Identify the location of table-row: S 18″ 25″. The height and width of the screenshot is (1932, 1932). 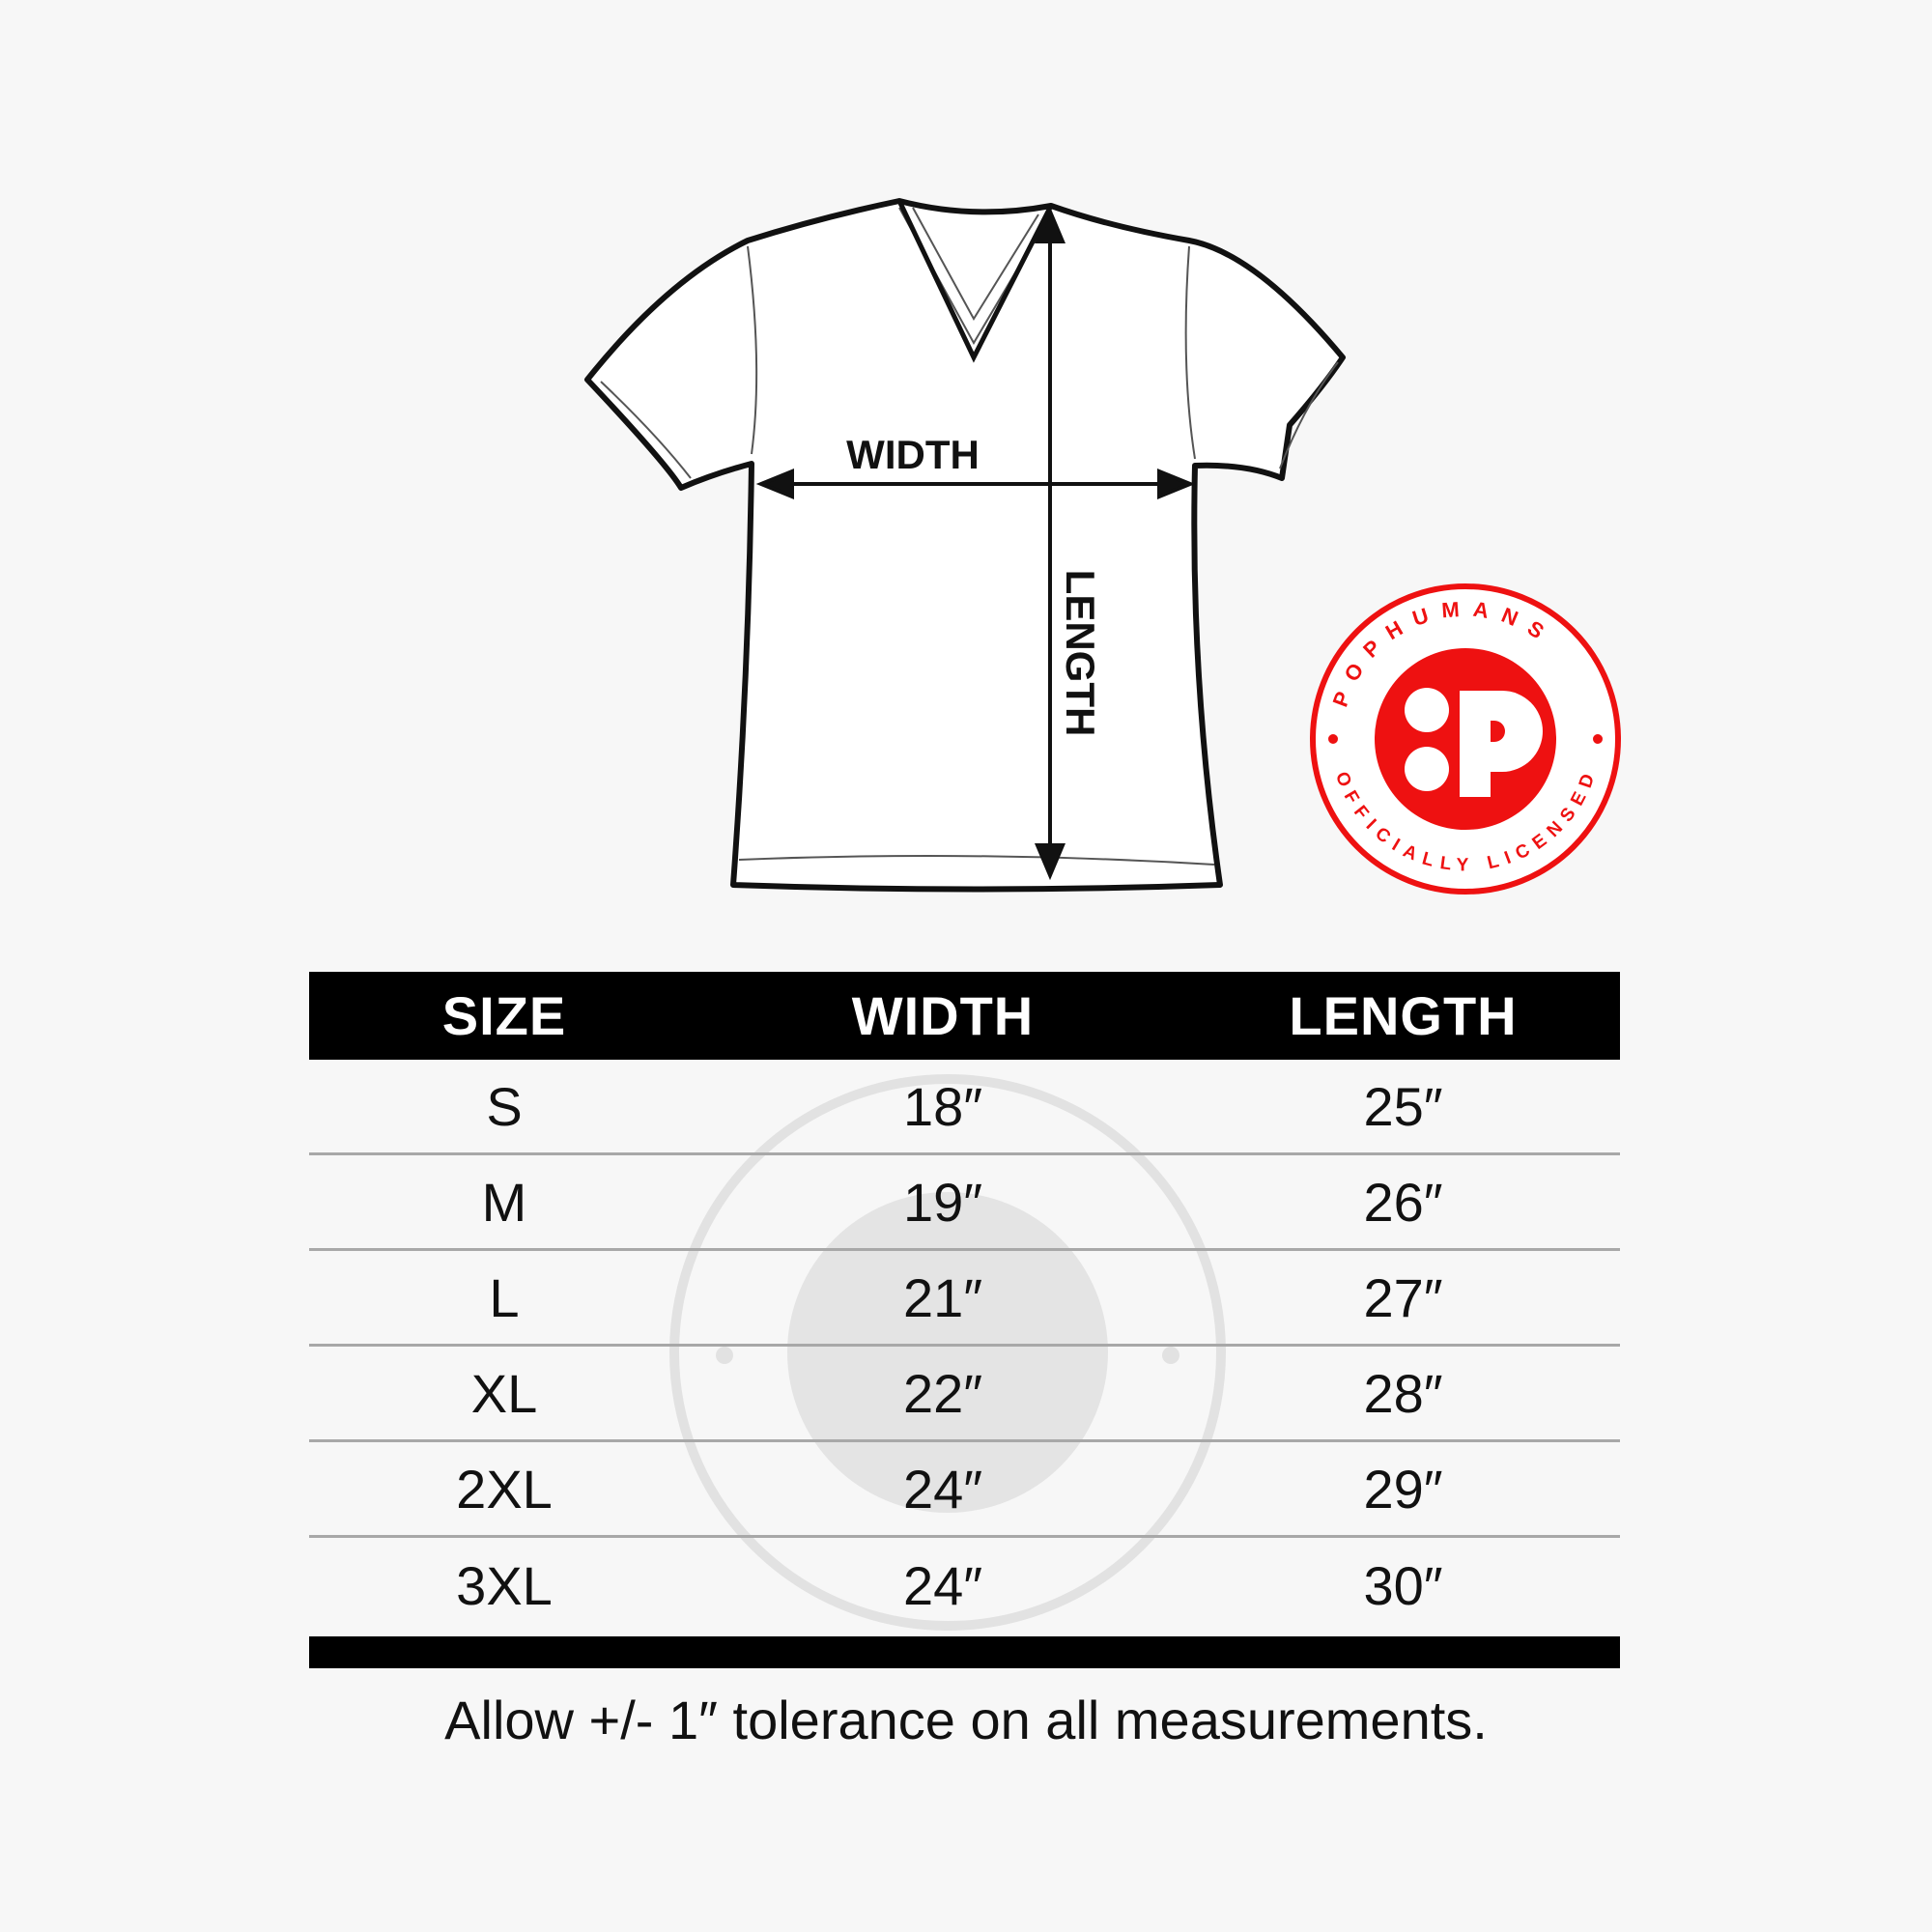
(964, 1107).